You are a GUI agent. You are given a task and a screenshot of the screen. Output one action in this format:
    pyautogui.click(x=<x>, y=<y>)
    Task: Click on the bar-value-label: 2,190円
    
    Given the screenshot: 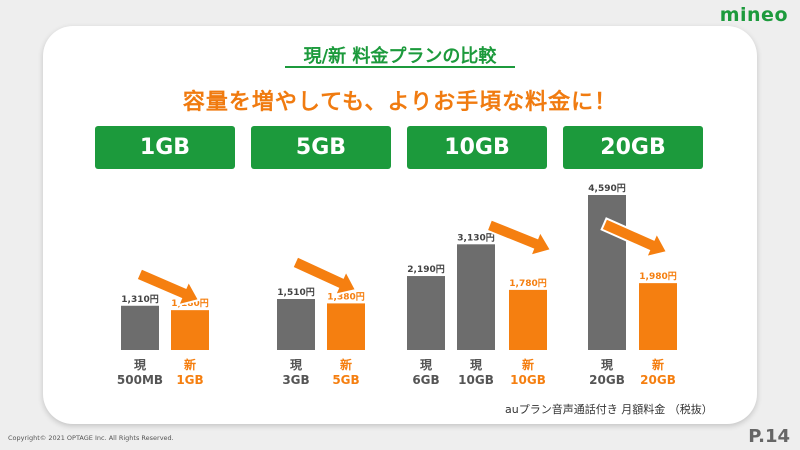 What is the action you would take?
    pyautogui.click(x=425, y=269)
    